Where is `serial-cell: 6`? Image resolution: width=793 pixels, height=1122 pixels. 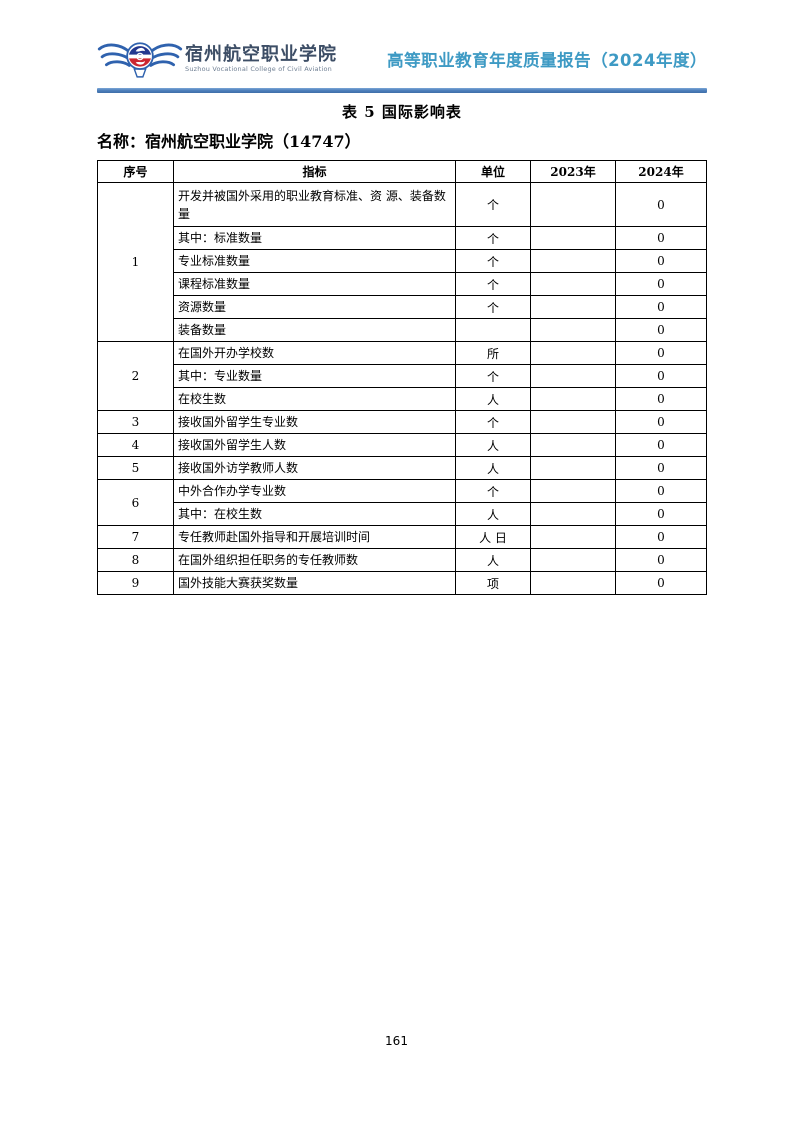
serial-cell: 6 is located at coordinates (135, 502).